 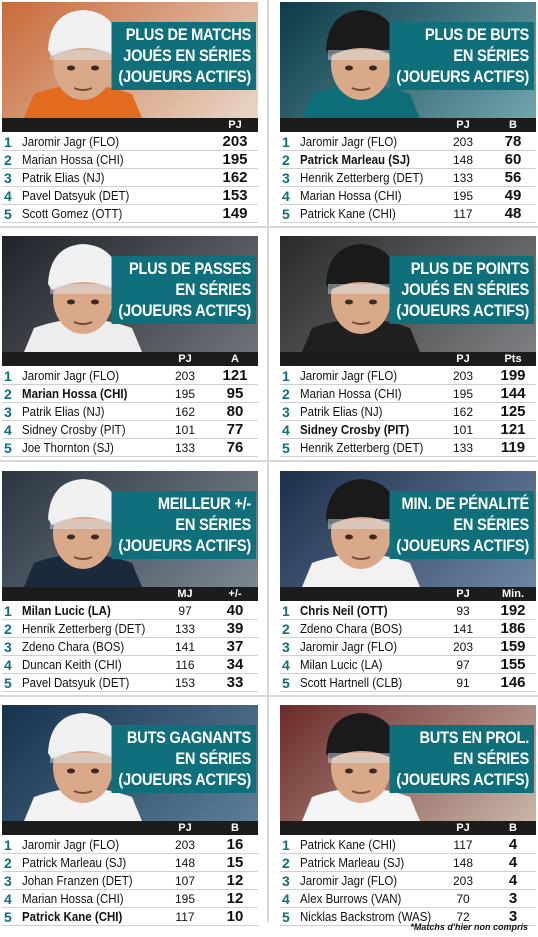 I want to click on stat-value: 76, so click(x=235, y=447).